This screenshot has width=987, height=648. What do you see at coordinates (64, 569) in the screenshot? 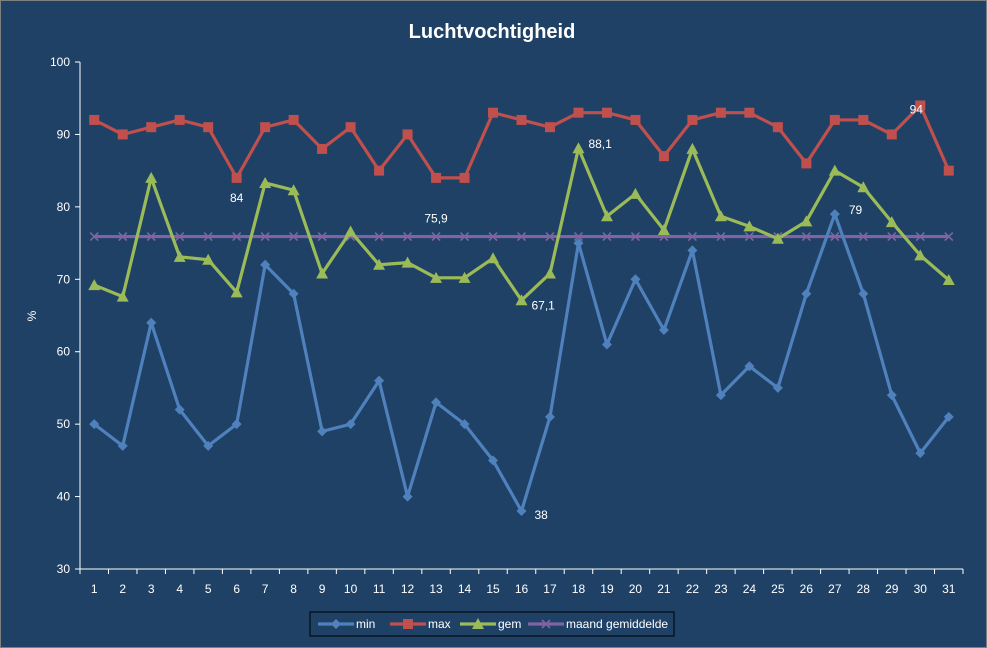
I see `y-tick-label: 30` at bounding box center [64, 569].